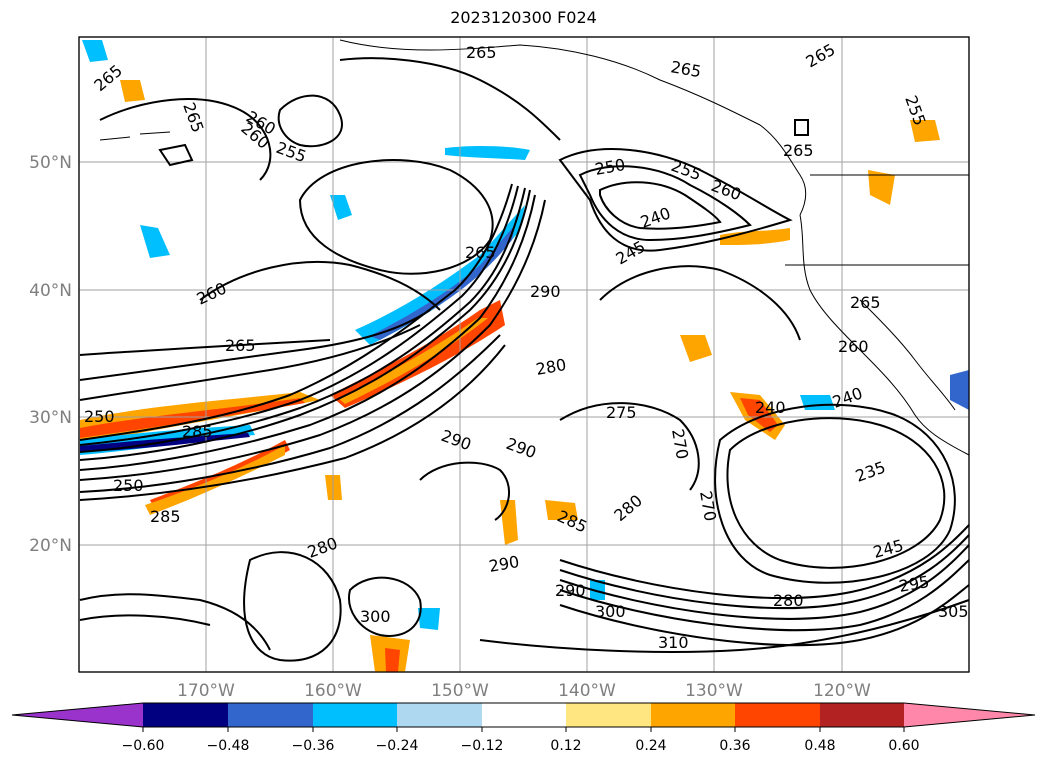 The image size is (1047, 765). I want to click on colorbar-tick-label: 0.36, so click(734, 746).